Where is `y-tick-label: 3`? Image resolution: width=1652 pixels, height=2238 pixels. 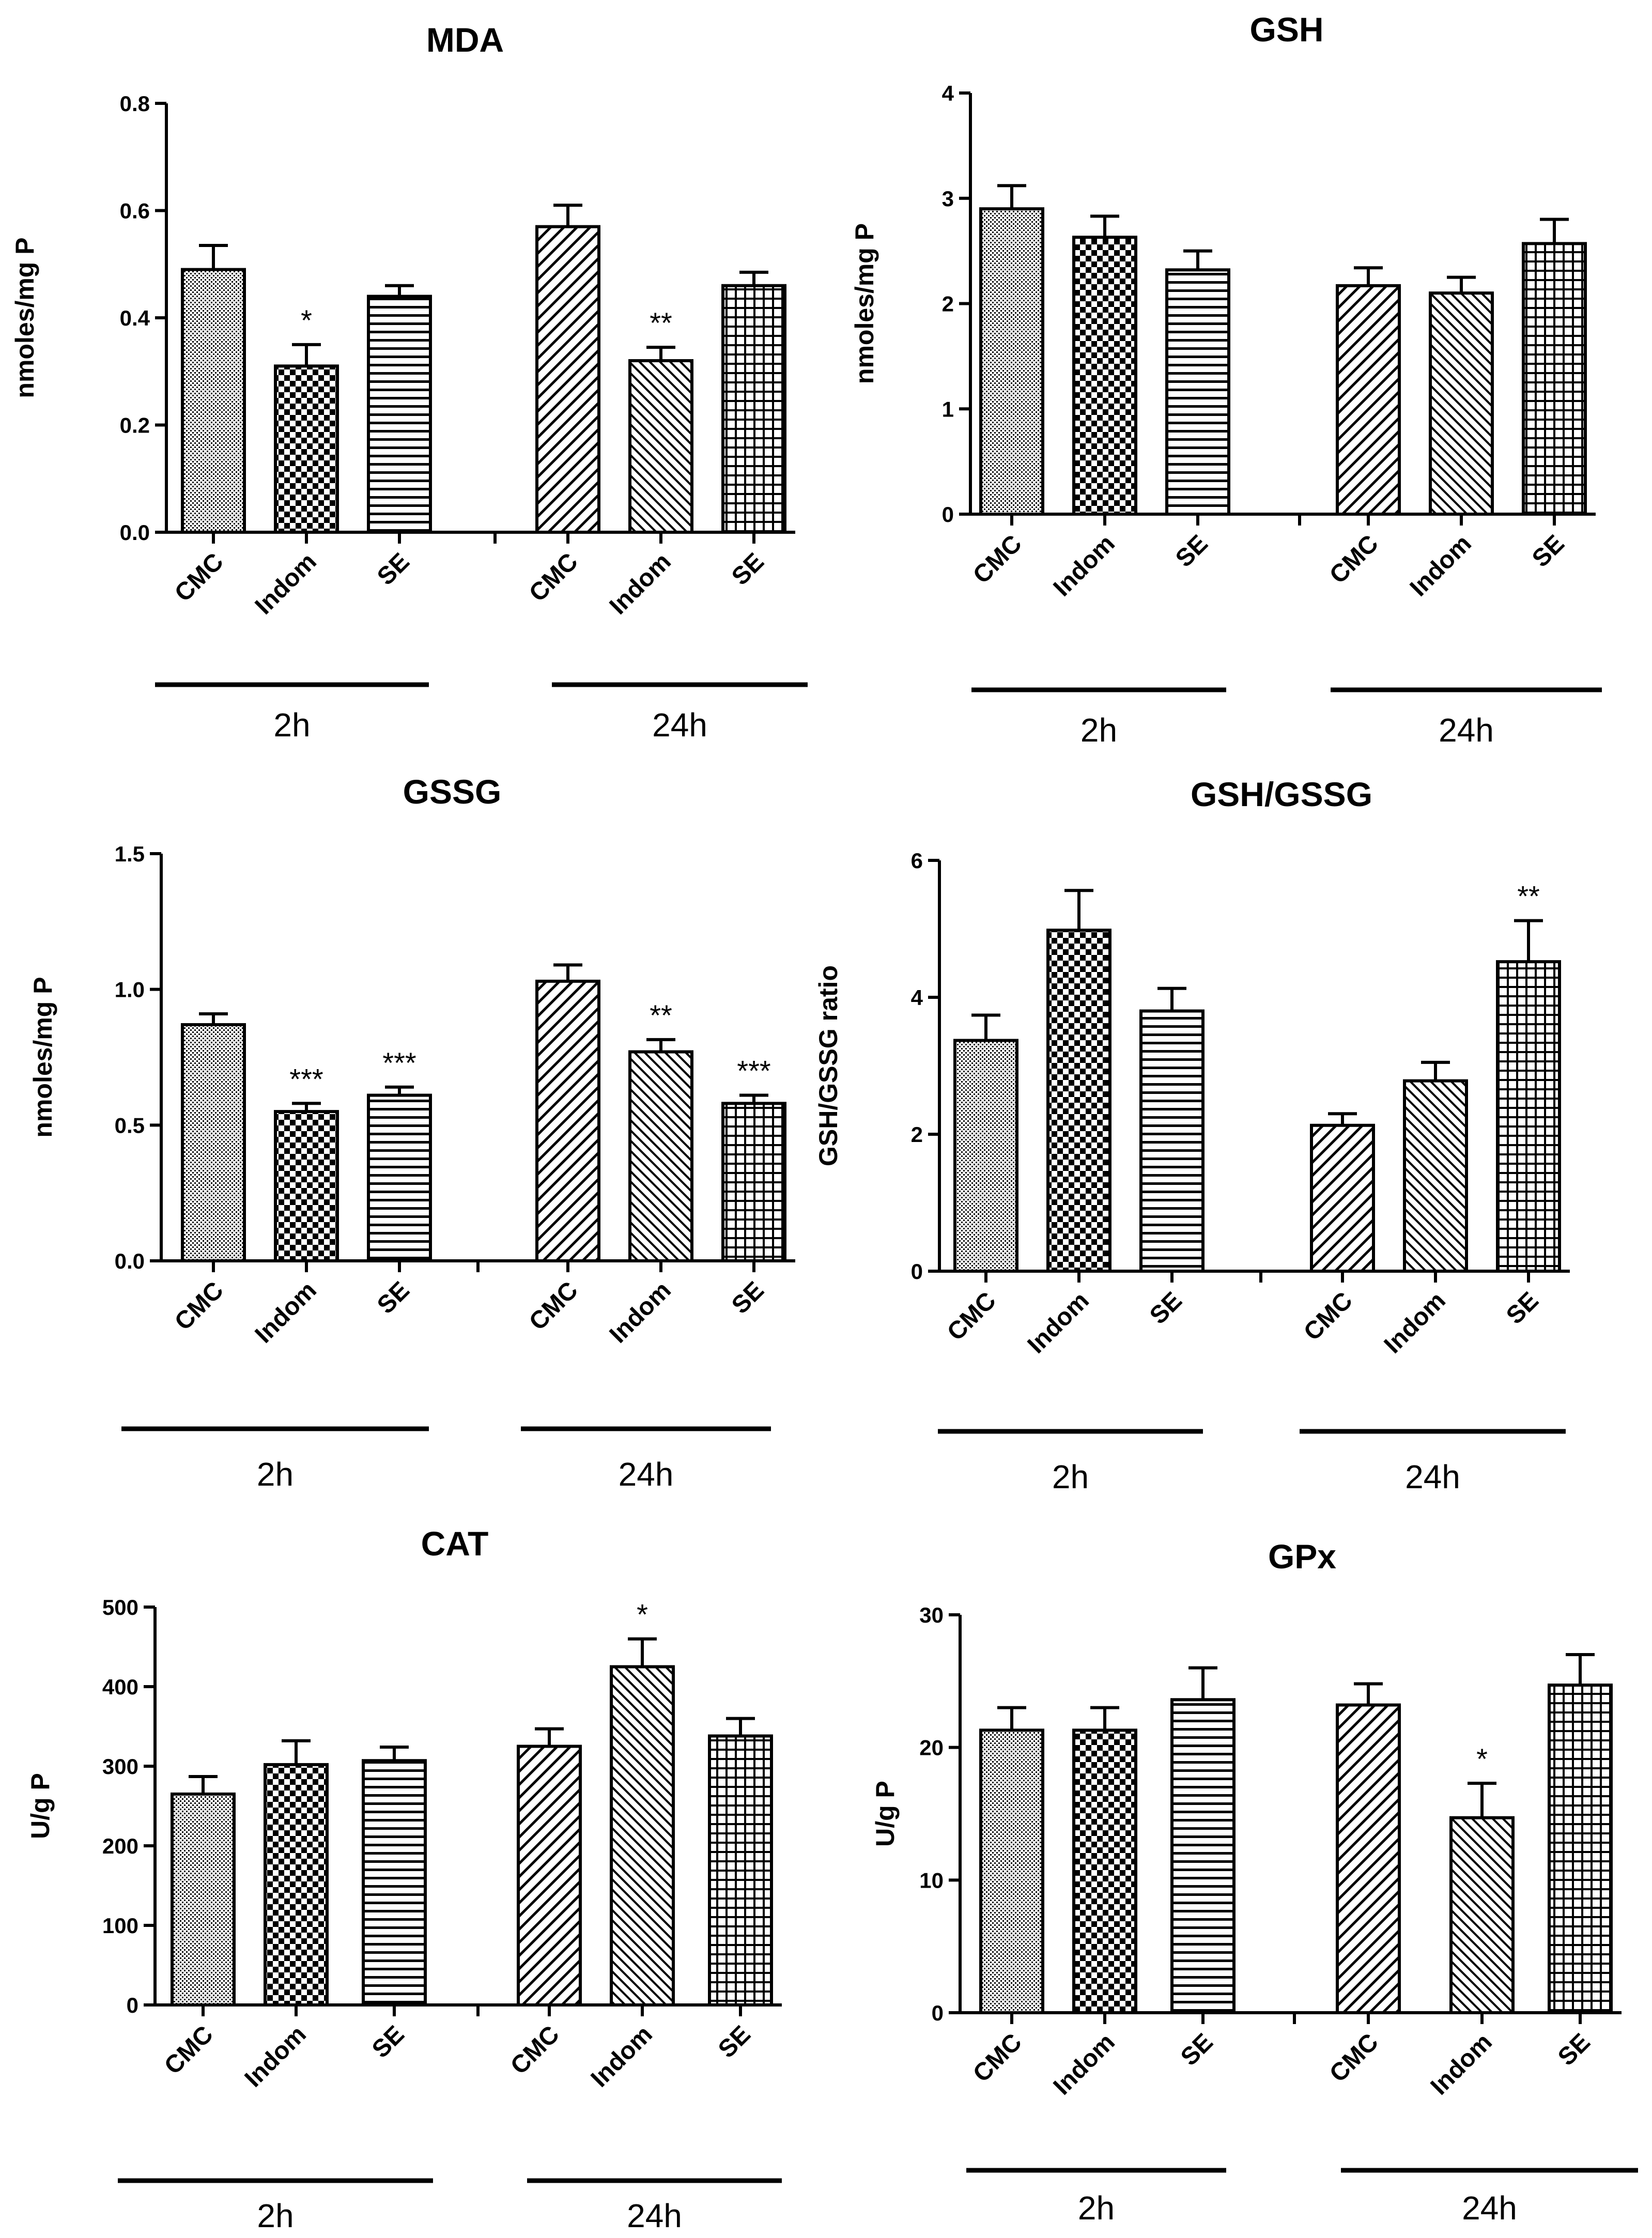
y-tick-label: 3 is located at coordinates (948, 199).